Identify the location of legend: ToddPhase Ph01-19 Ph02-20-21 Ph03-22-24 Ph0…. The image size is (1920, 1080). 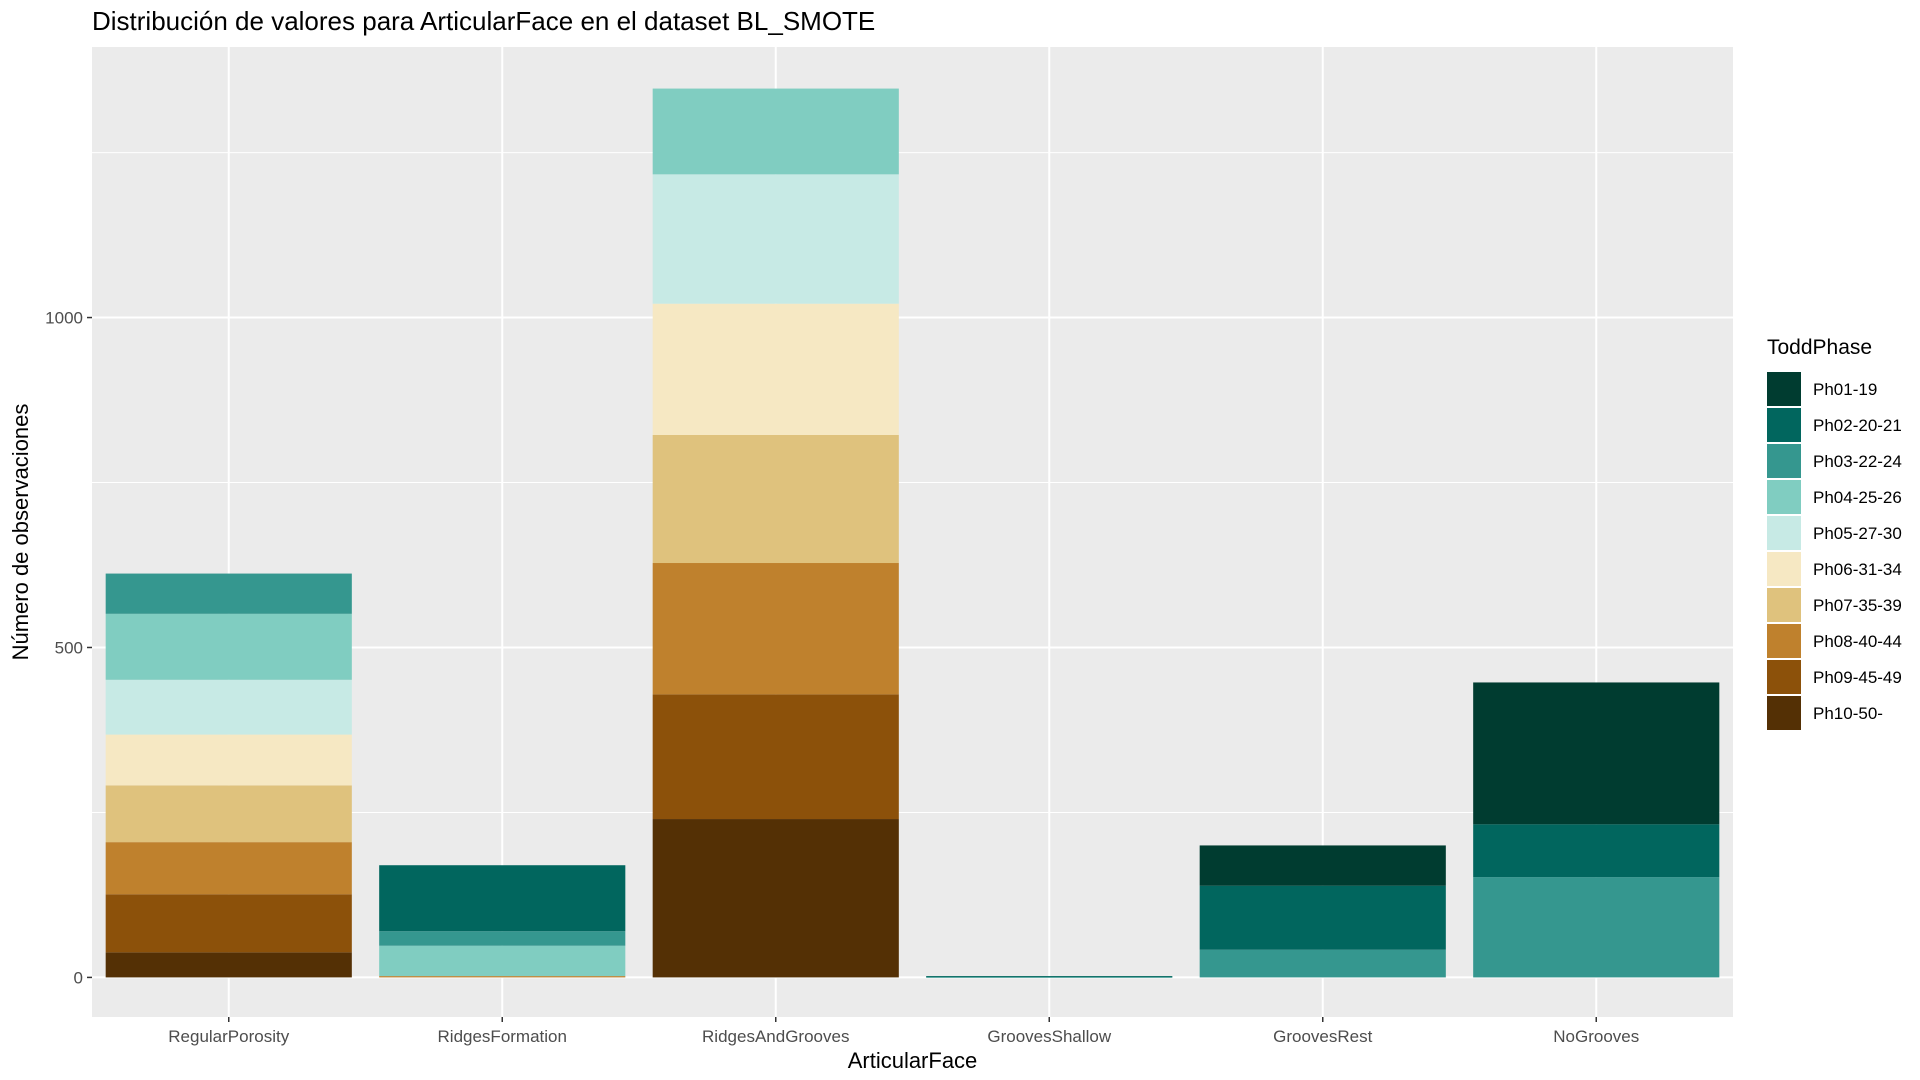
(1834, 533).